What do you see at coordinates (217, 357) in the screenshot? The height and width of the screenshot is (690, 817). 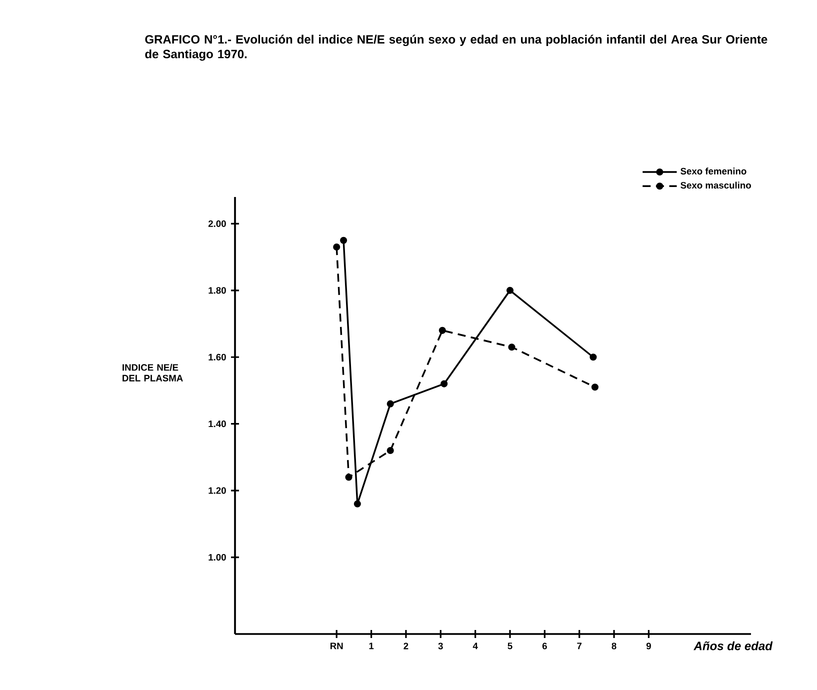 I see `y-tick-label: 1.60` at bounding box center [217, 357].